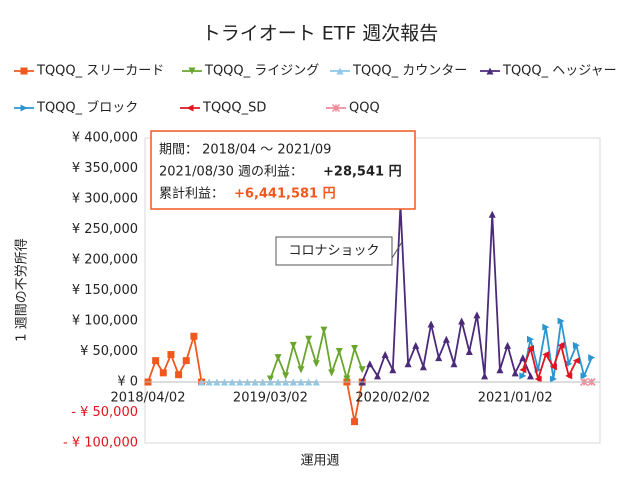 The height and width of the screenshot is (480, 640). Describe the element at coordinates (109, 351) in the screenshot. I see `y-tick-label: ¥ 50,000` at that location.